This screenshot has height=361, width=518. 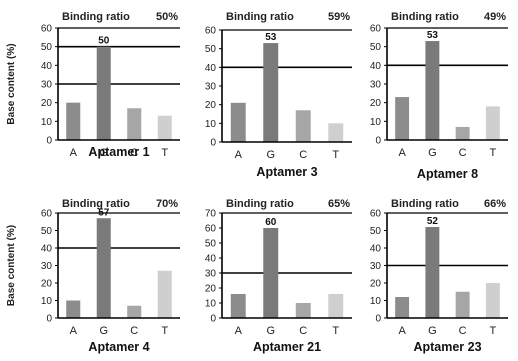 I want to click on y-tick-label: 70, so click(x=211, y=214).